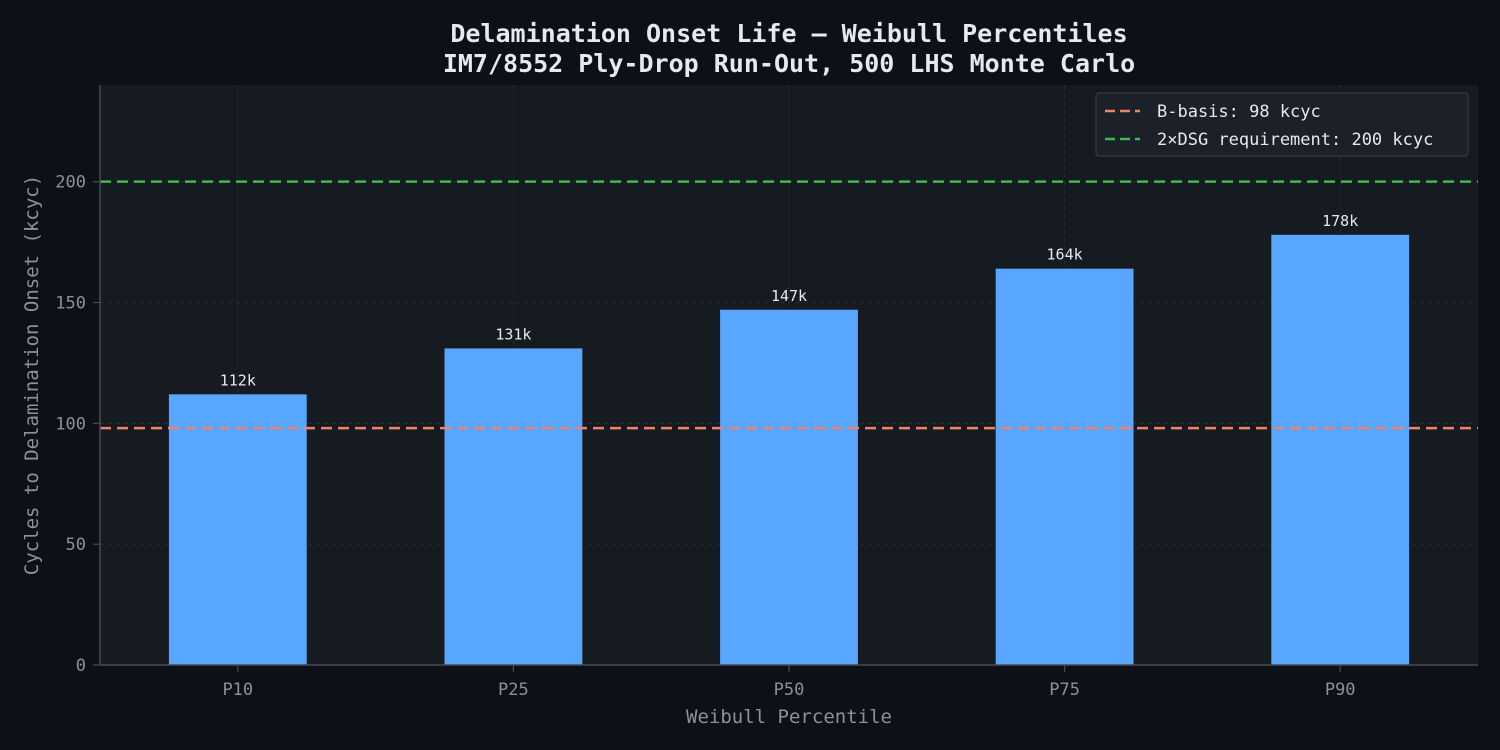 This screenshot has width=1500, height=750. Describe the element at coordinates (789, 296) in the screenshot. I see `bar-value-label: 147k` at that location.